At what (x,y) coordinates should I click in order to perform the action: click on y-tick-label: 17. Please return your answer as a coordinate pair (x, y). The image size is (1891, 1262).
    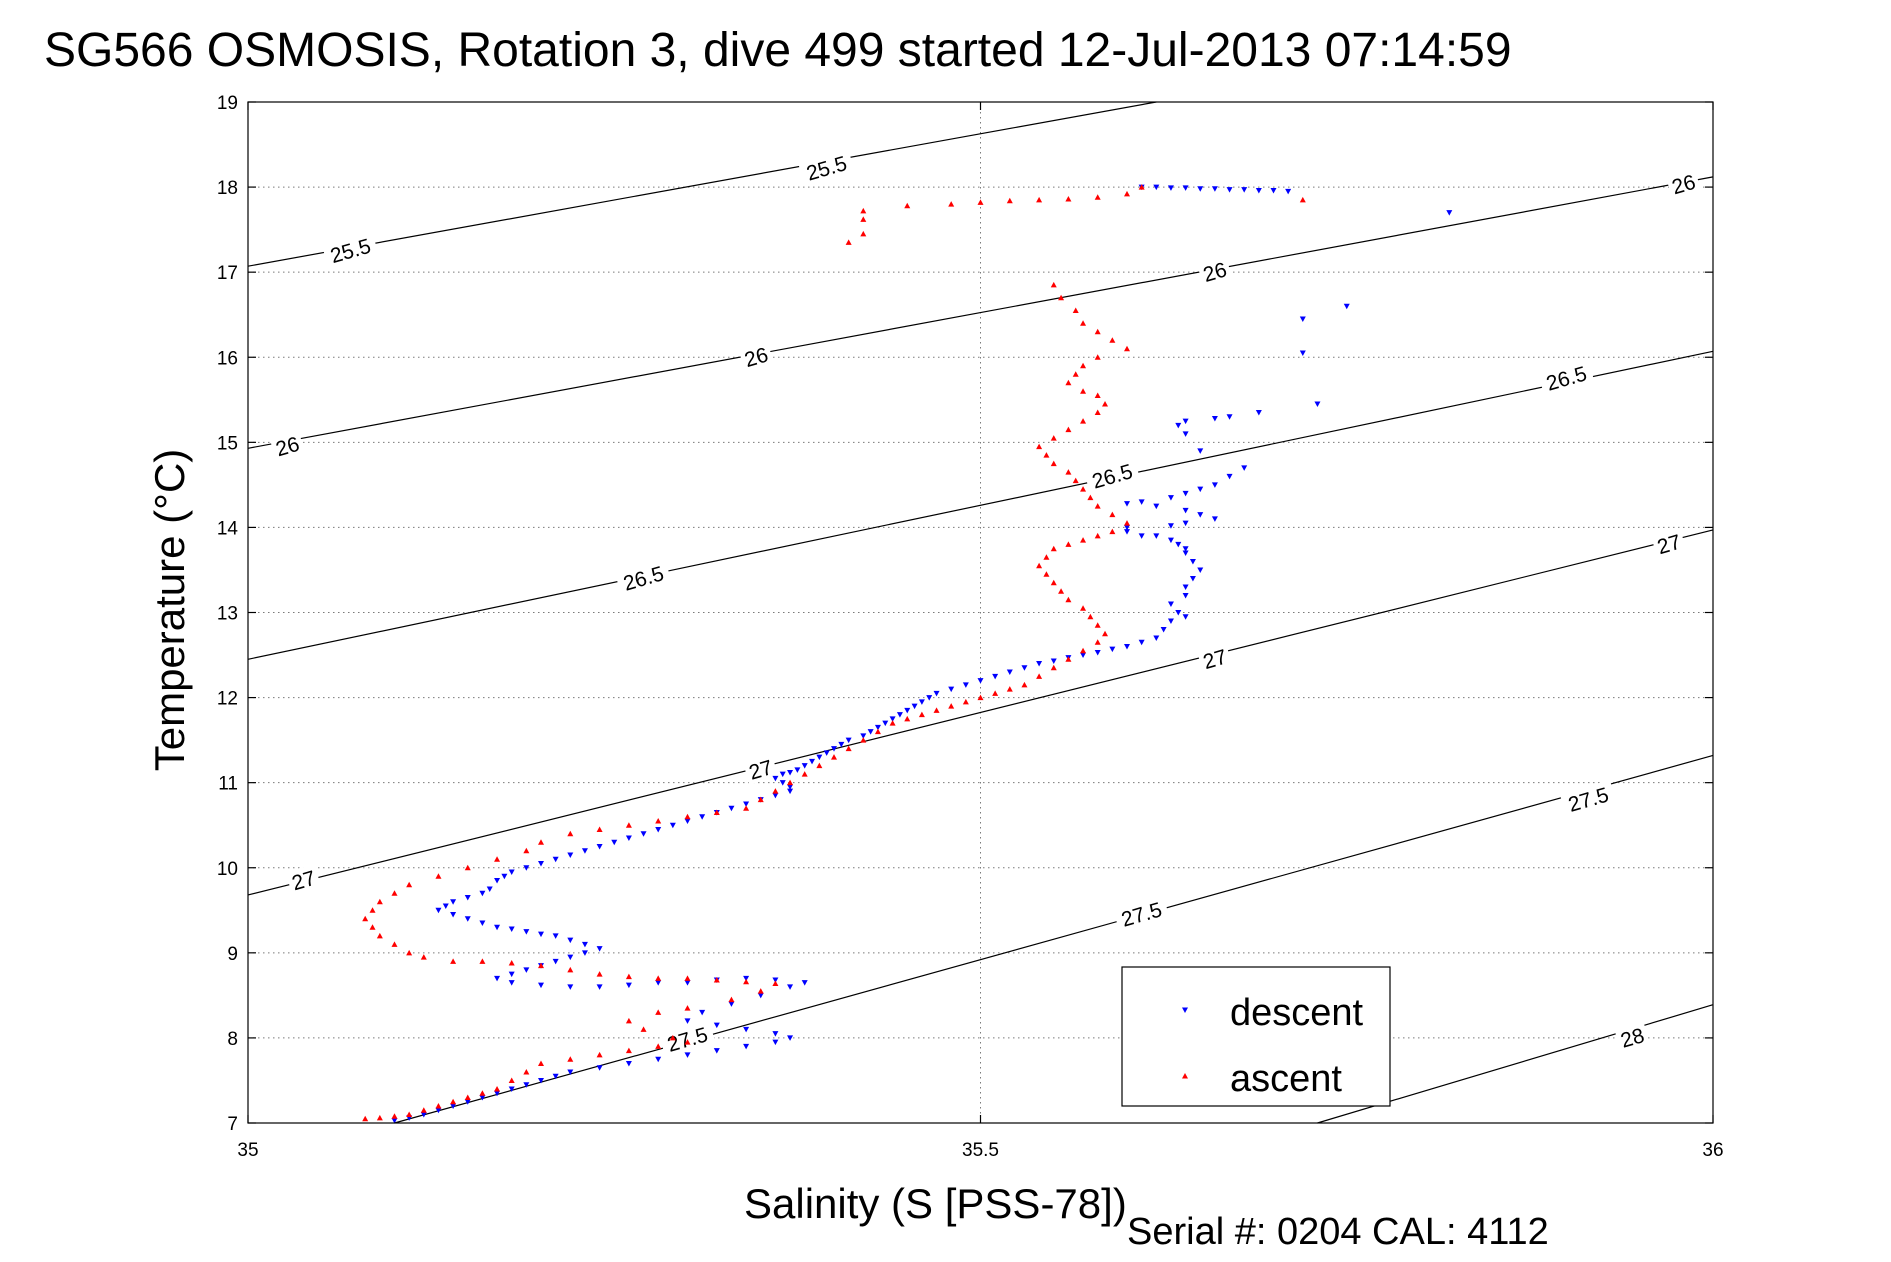
    Looking at the image, I should click on (227, 273).